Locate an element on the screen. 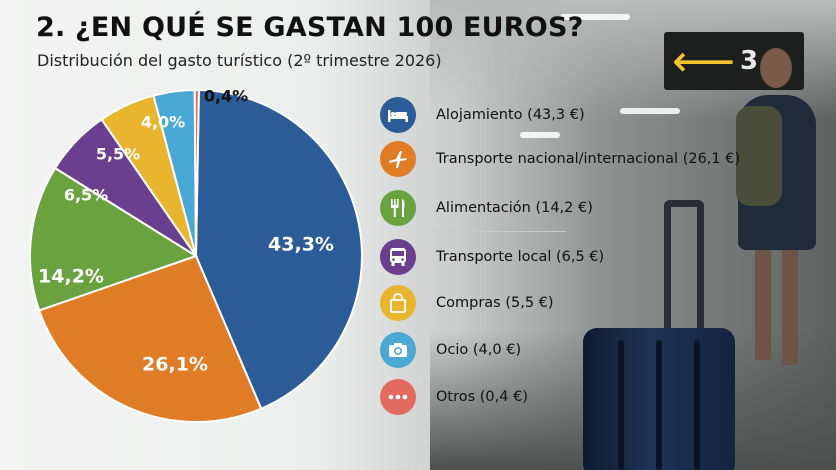 This screenshot has width=836, height=470. bus-icon is located at coordinates (398, 257).